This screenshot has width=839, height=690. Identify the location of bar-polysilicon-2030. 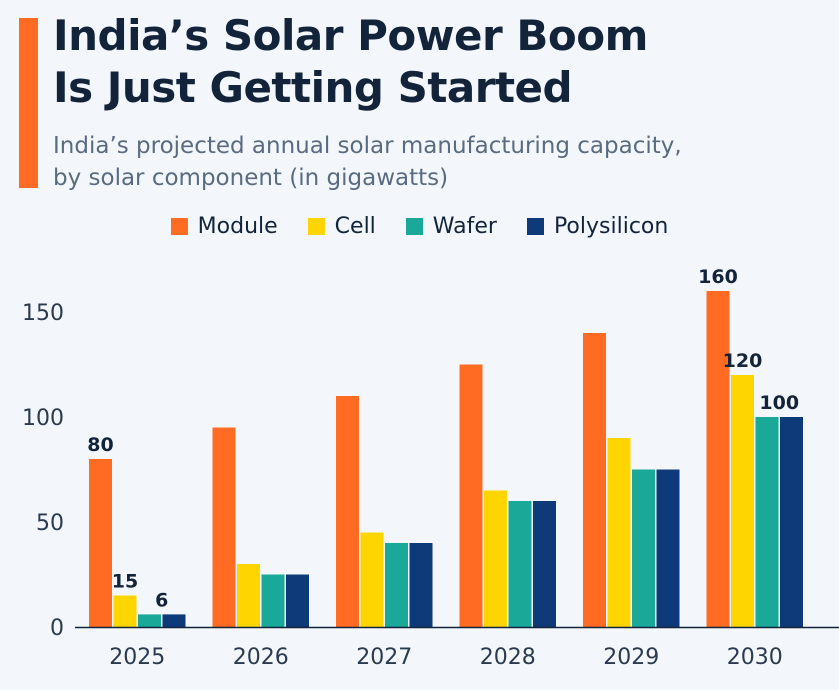
(791, 522).